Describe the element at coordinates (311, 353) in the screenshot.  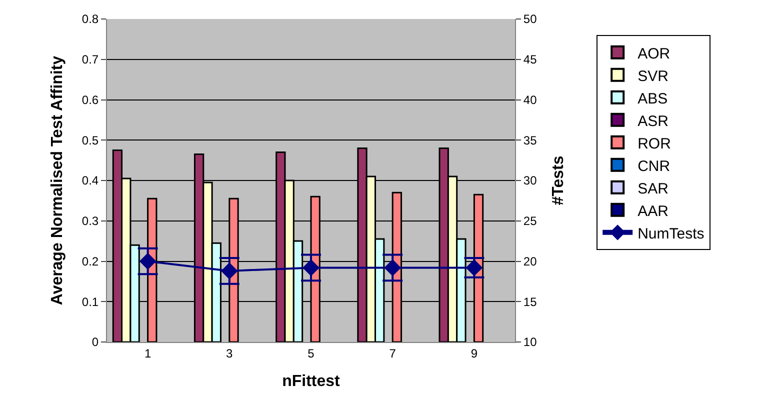
I see `x-tick-label: 5` at that location.